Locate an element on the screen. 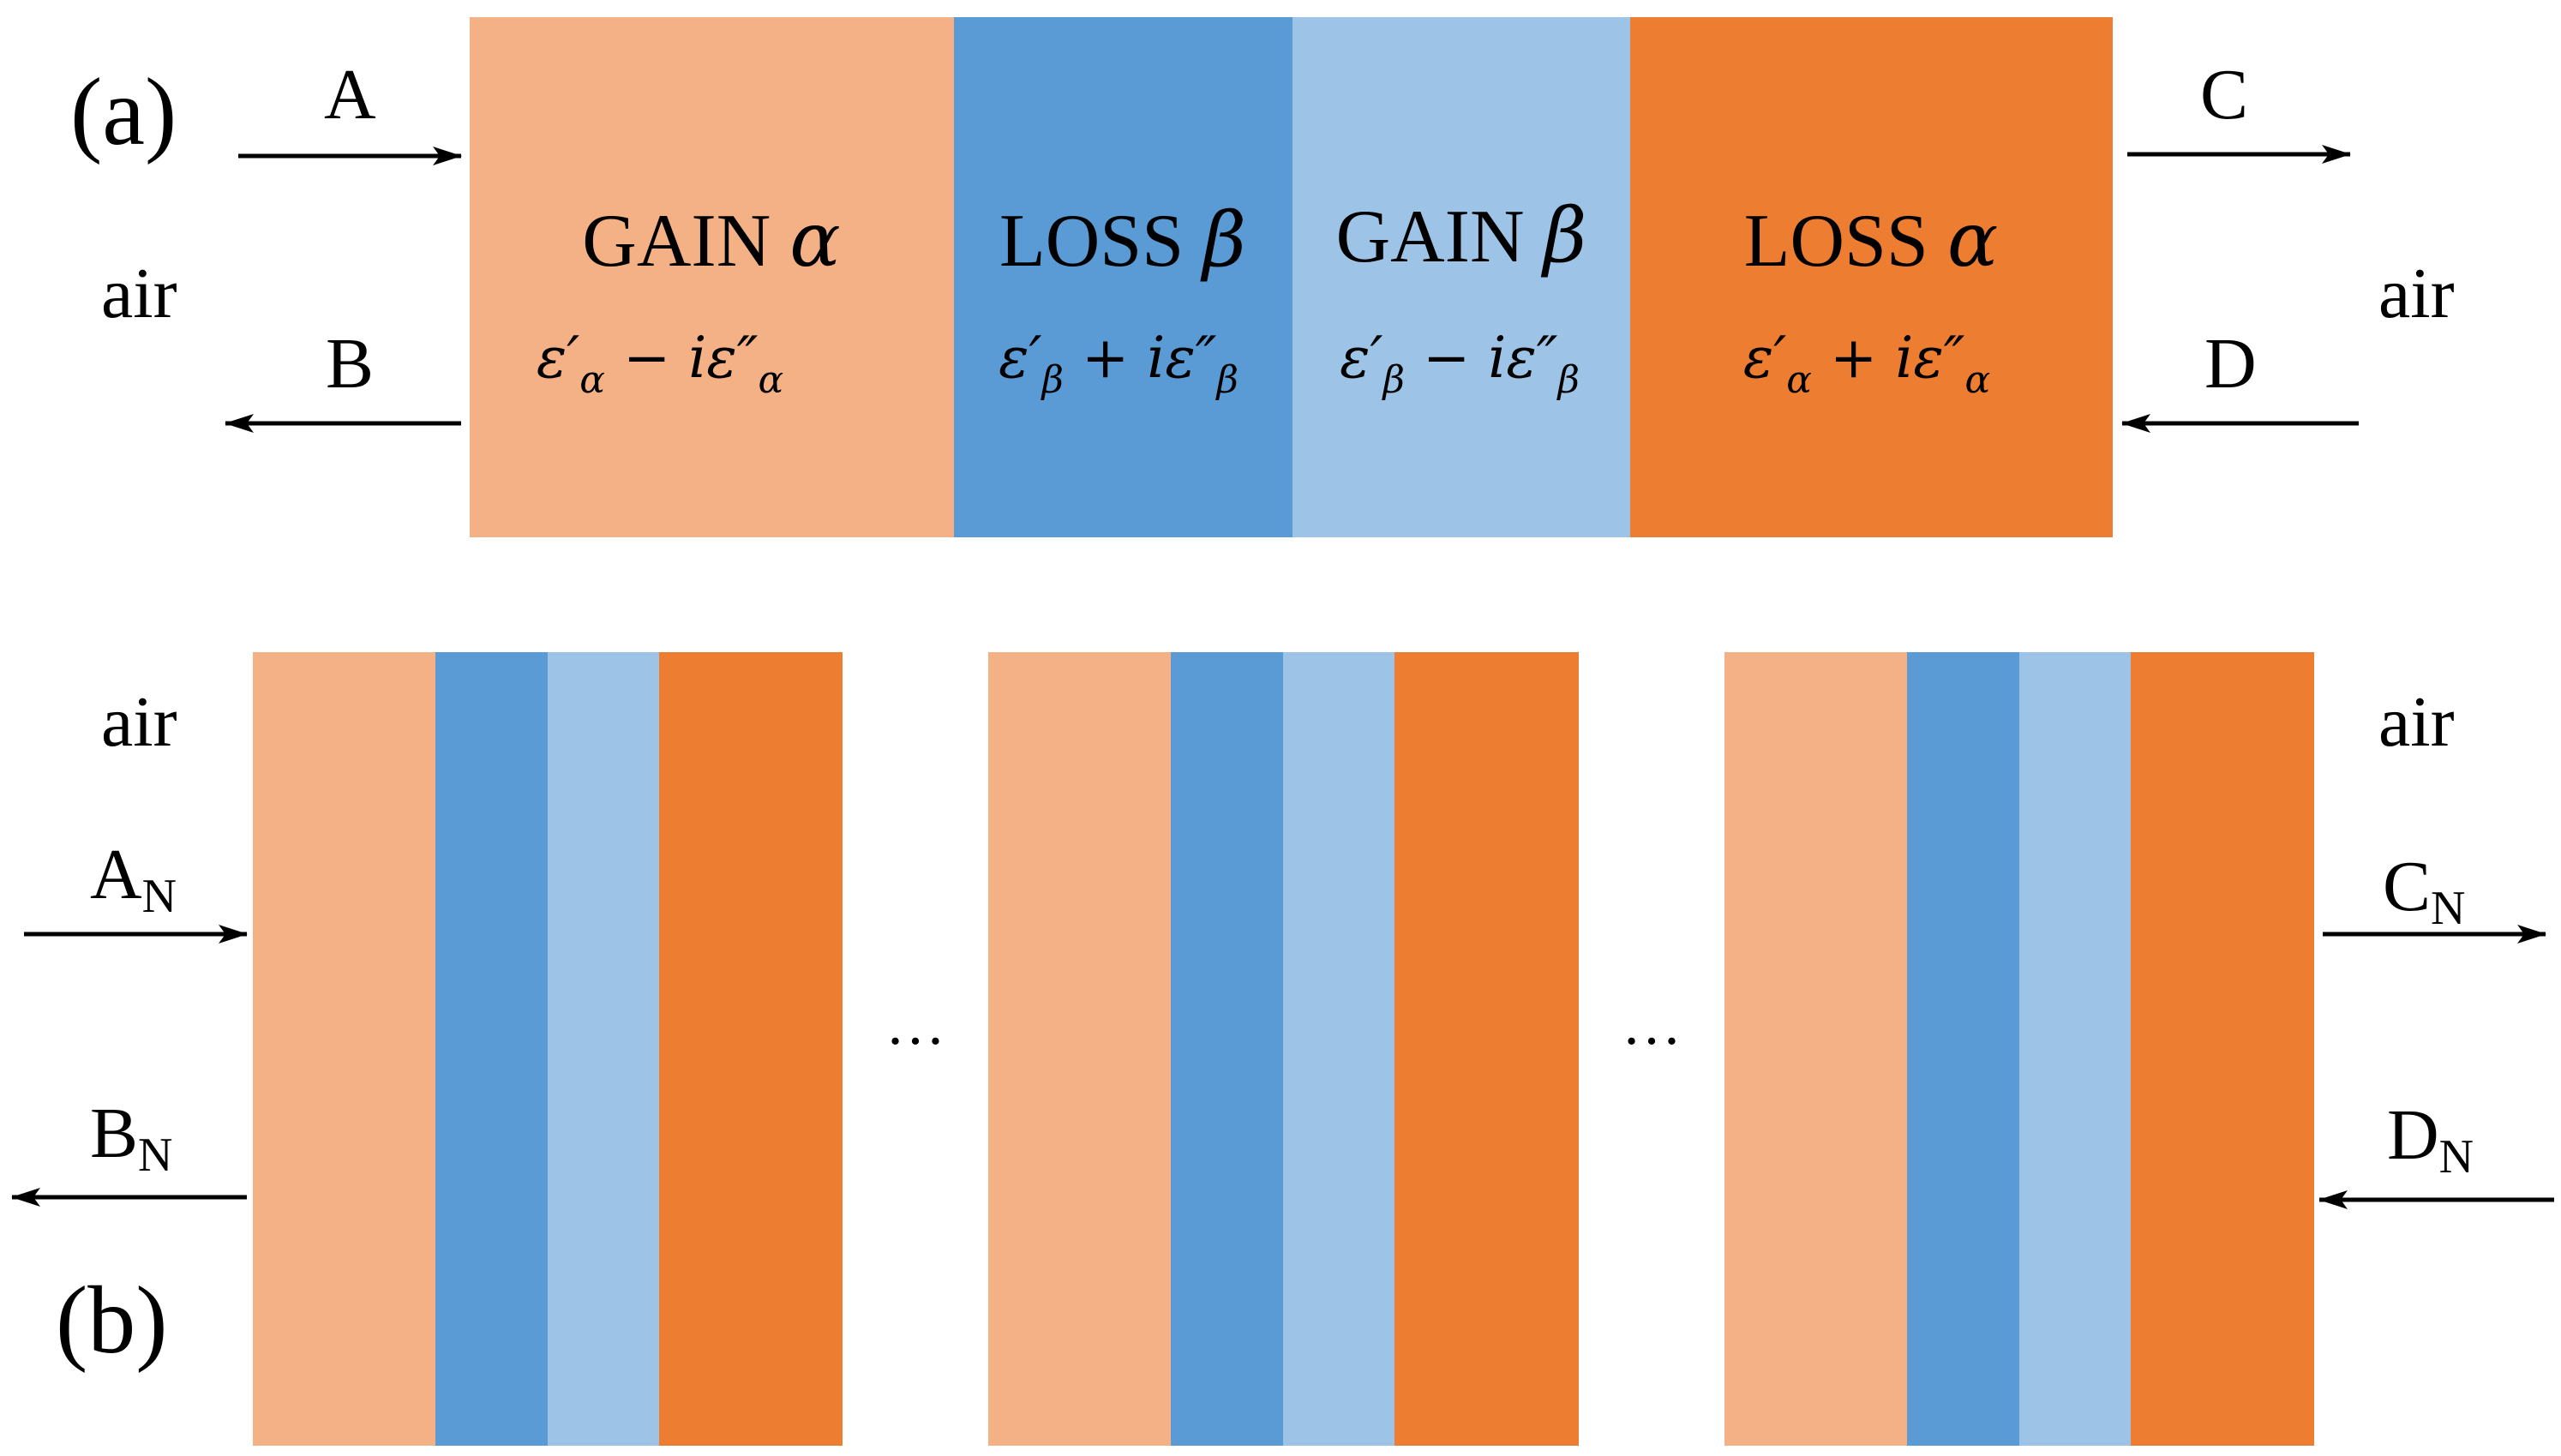 The image size is (2561, 1456). port-label-an: AN is located at coordinates (133, 879).